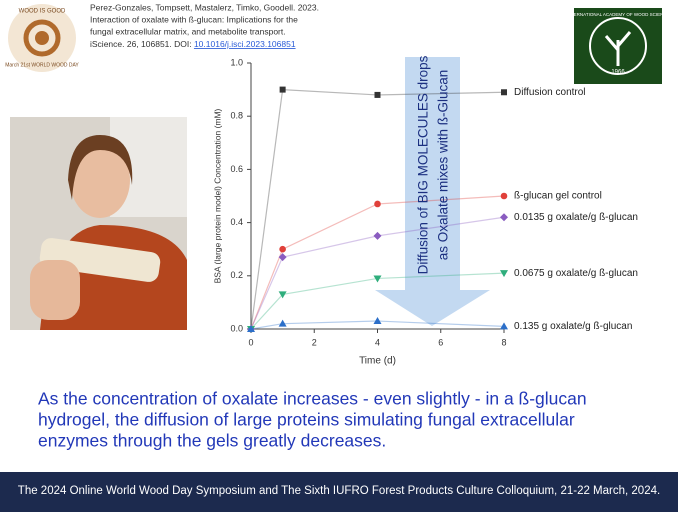 The width and height of the screenshot is (678, 512). Describe the element at coordinates (236, 62) in the screenshot. I see `y-tick-label: 1.0` at that location.